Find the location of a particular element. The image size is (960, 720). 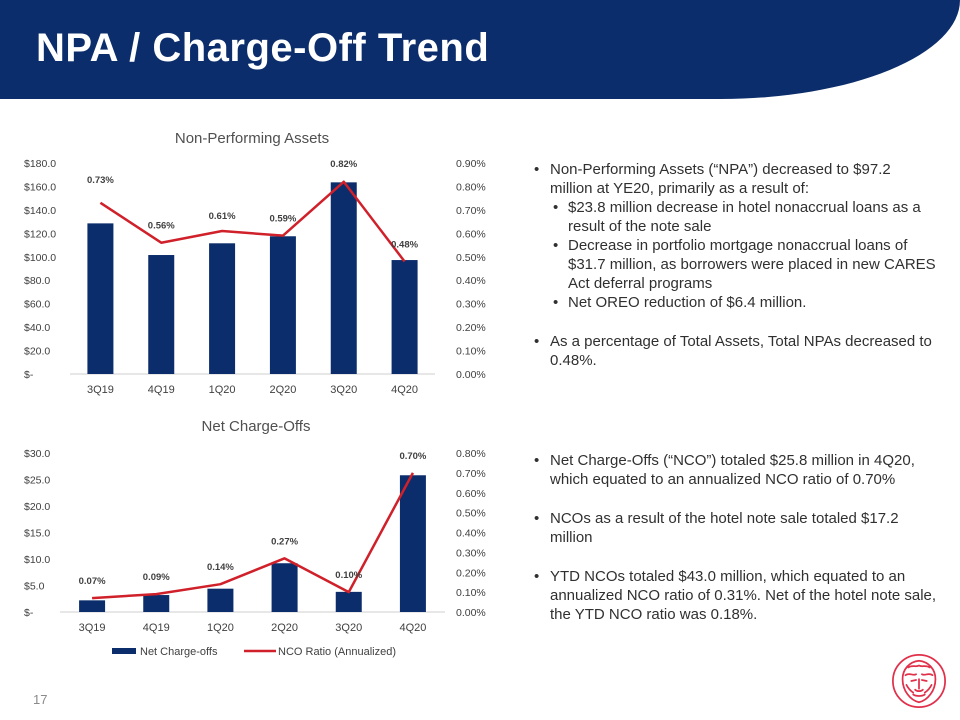

y-axis-tick-label: $25.0 is located at coordinates (37, 481).